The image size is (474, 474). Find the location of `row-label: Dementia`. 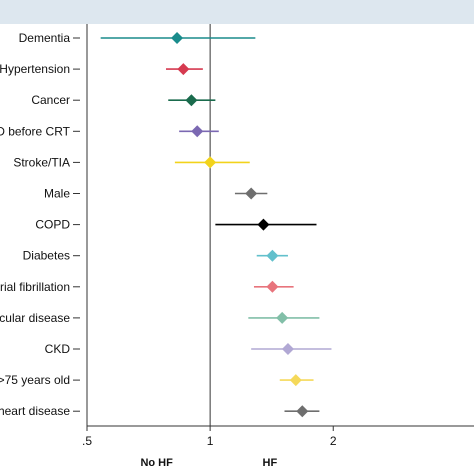

row-label: Dementia is located at coordinates (45, 38).